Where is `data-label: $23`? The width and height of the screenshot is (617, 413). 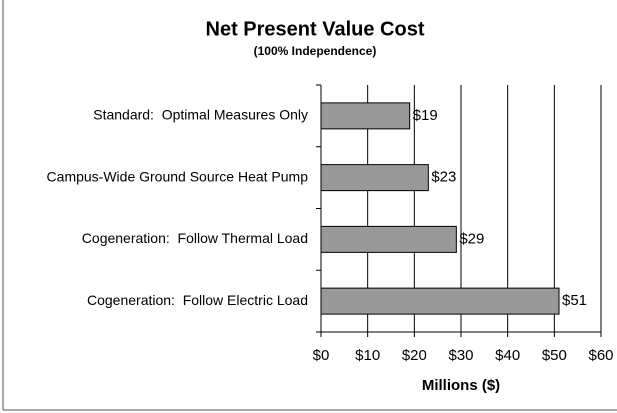 data-label: $23 is located at coordinates (443, 177).